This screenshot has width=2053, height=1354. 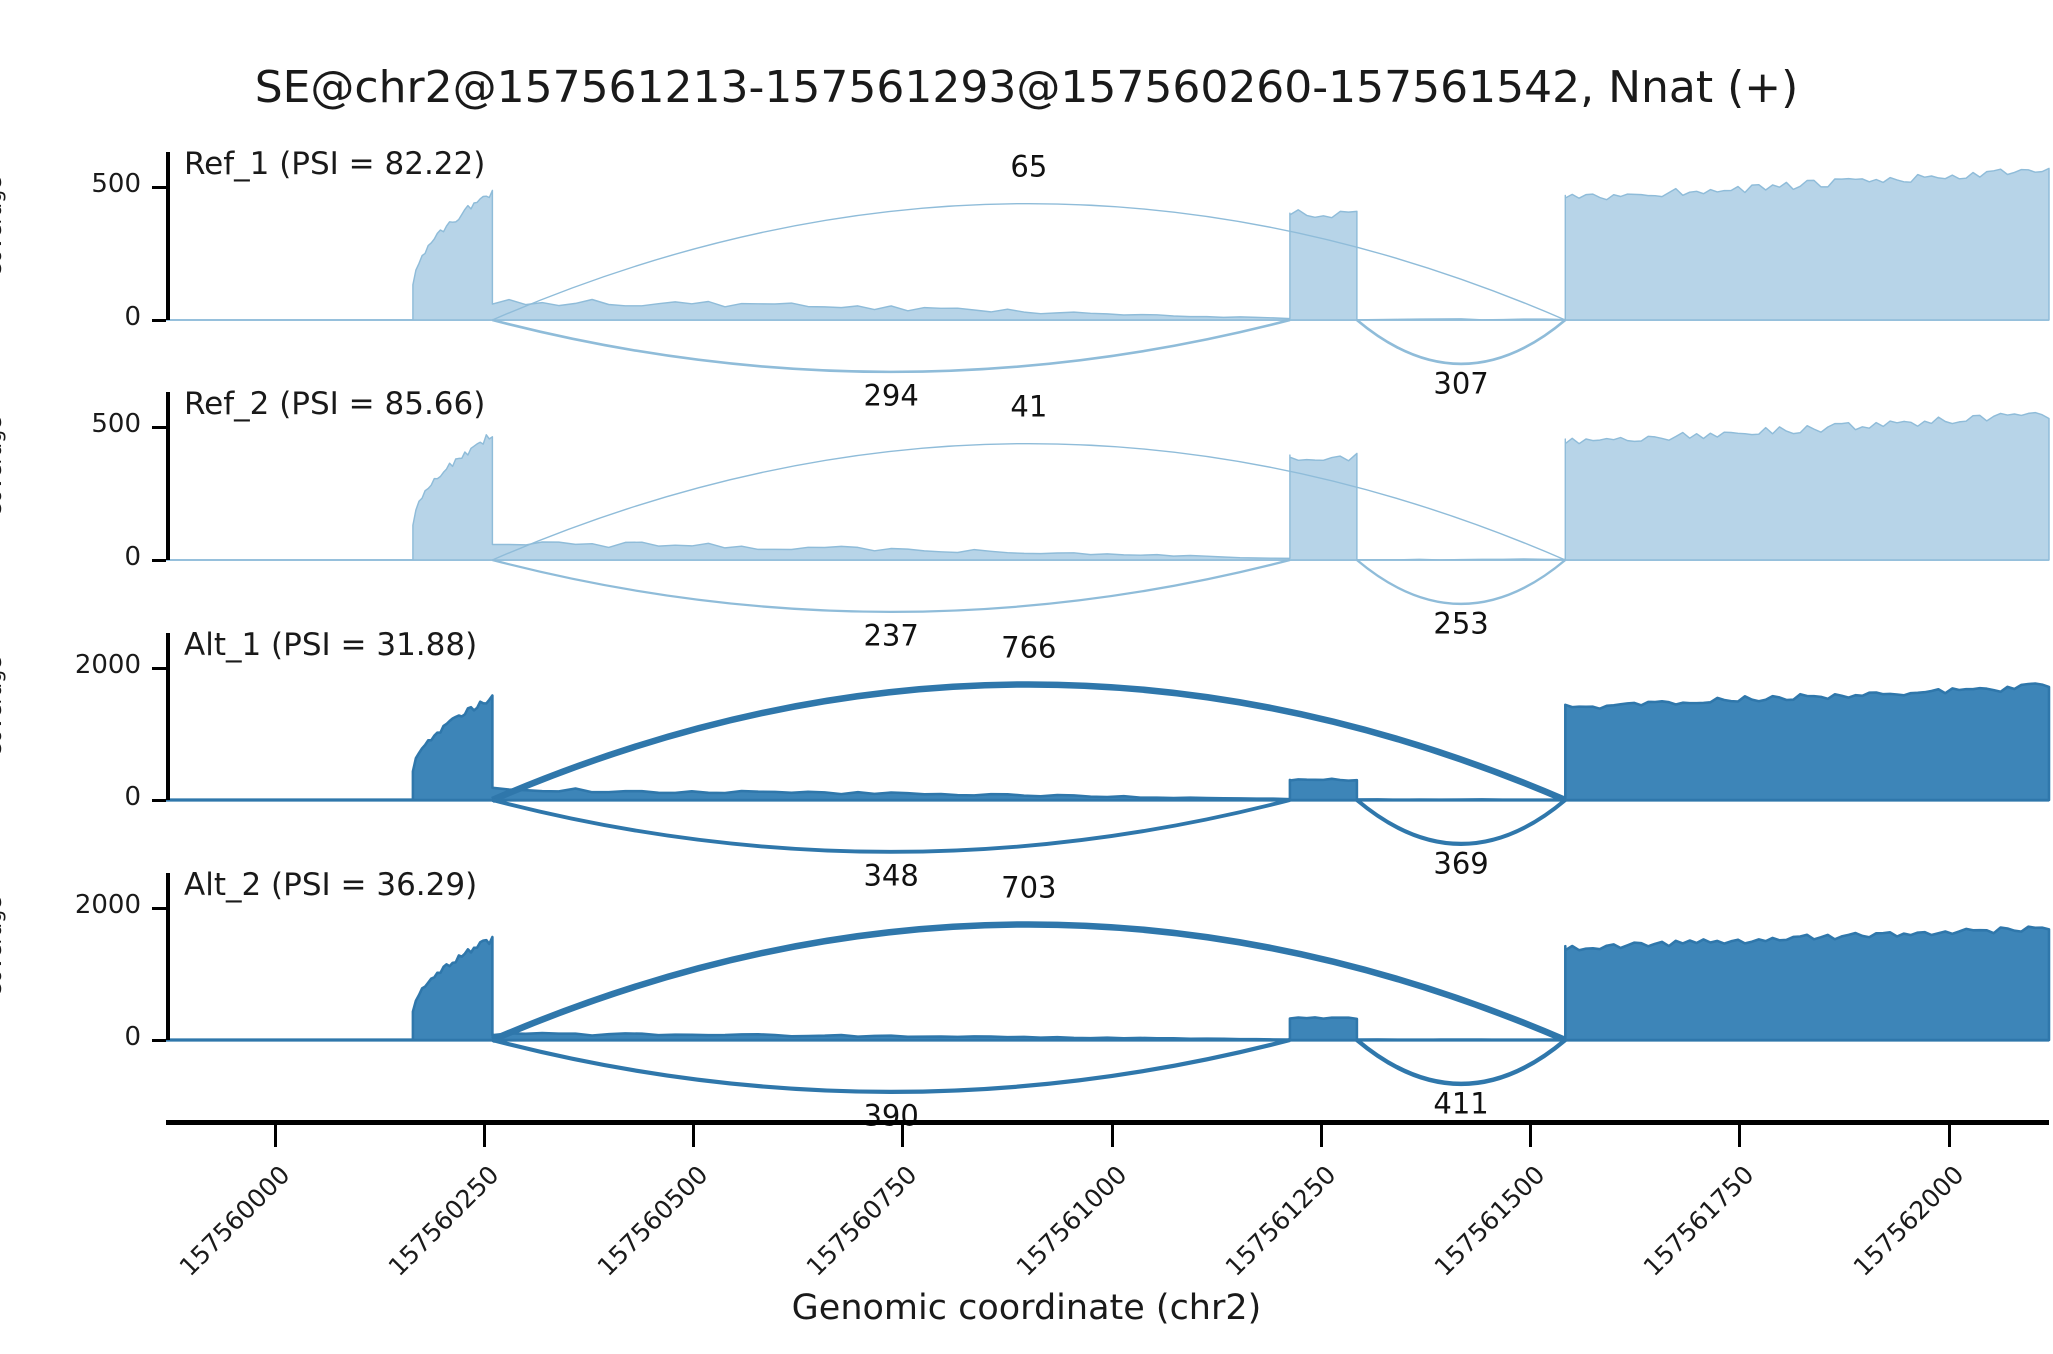 What do you see at coordinates (1461, 864) in the screenshot?
I see `junction-count-label: 369` at bounding box center [1461, 864].